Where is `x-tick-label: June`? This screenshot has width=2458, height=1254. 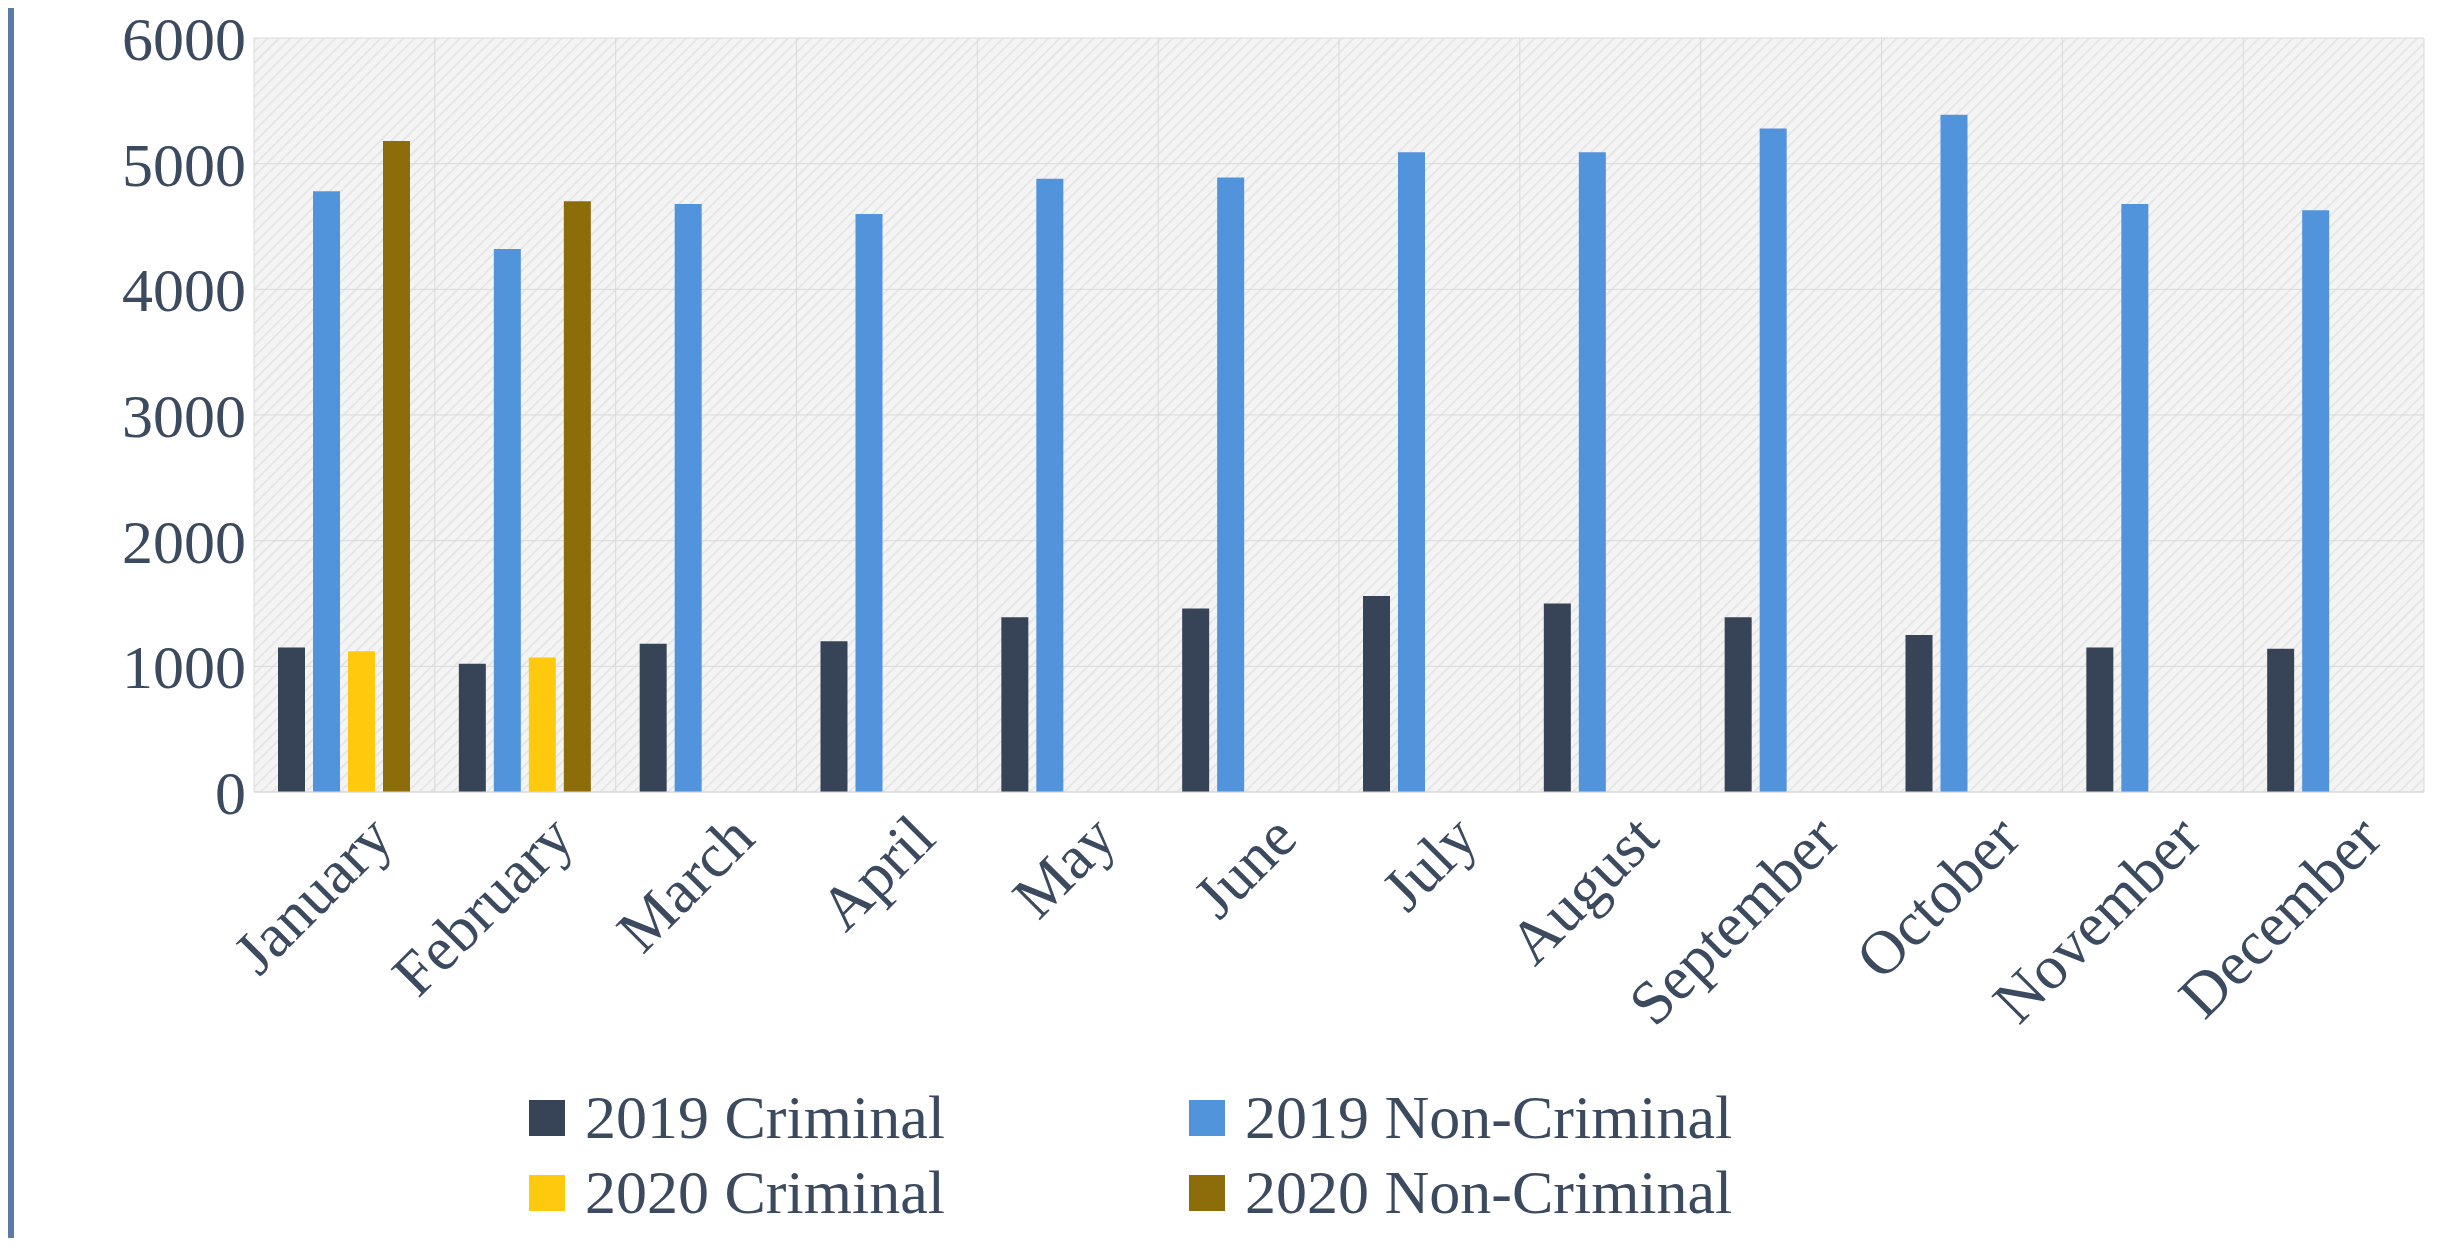 x-tick-label: June is located at coordinates (1244, 866).